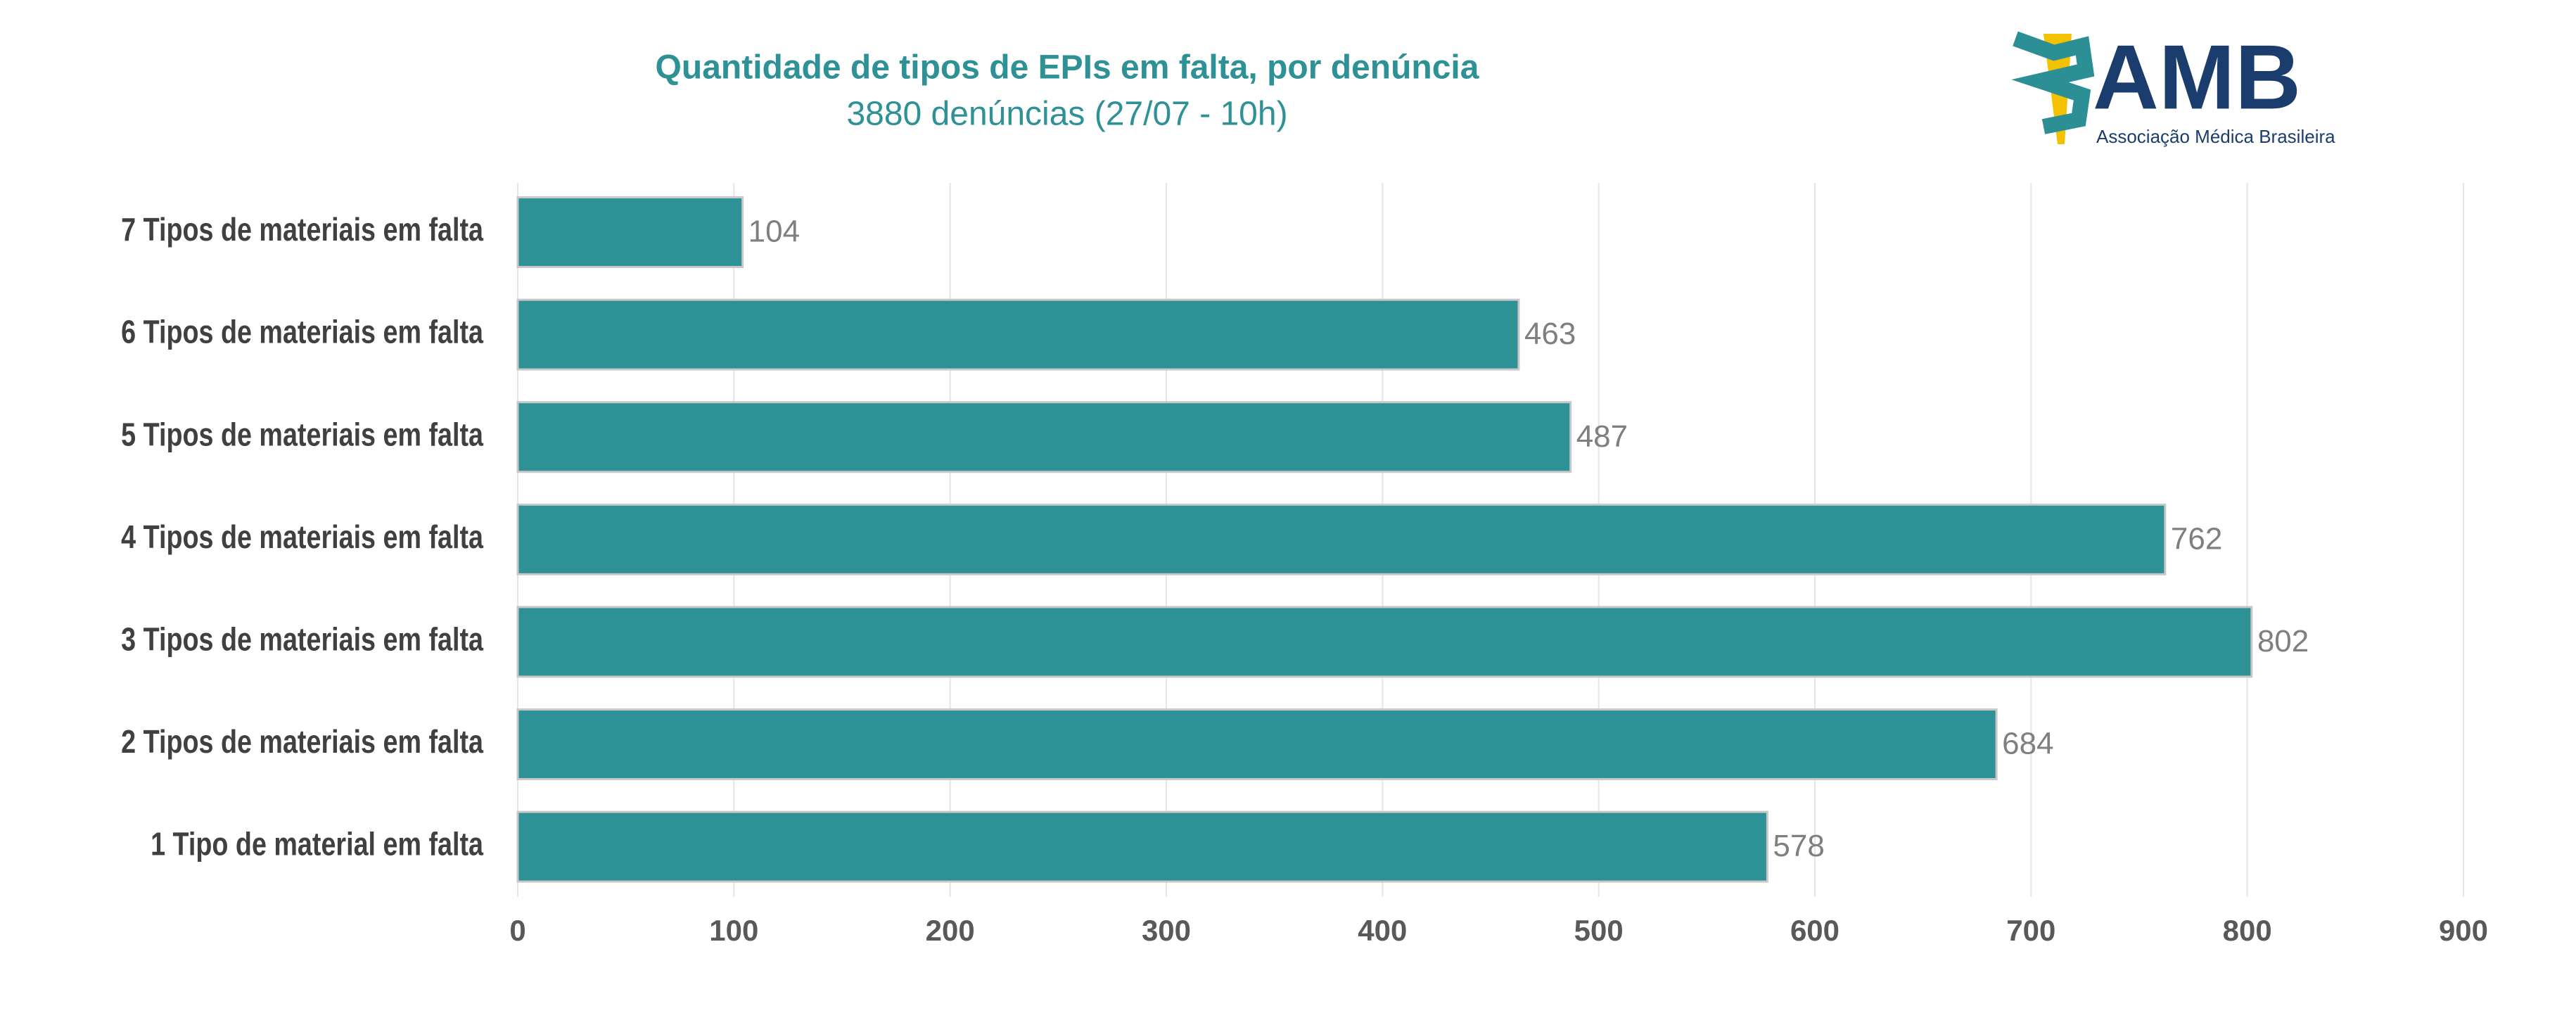  I want to click on x-tick-label: 800, so click(2247, 930).